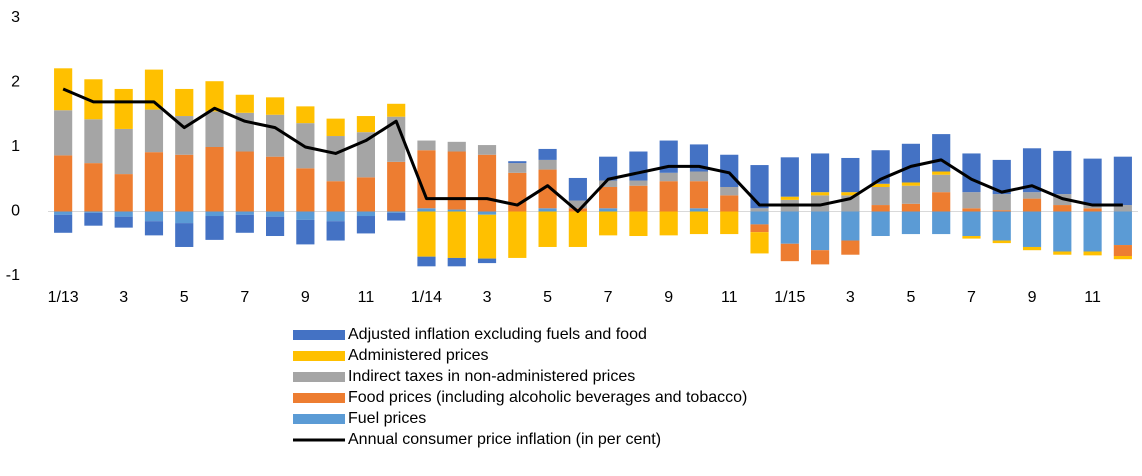  Describe the element at coordinates (850, 297) in the screenshot. I see `x-tick-label: 3` at that location.